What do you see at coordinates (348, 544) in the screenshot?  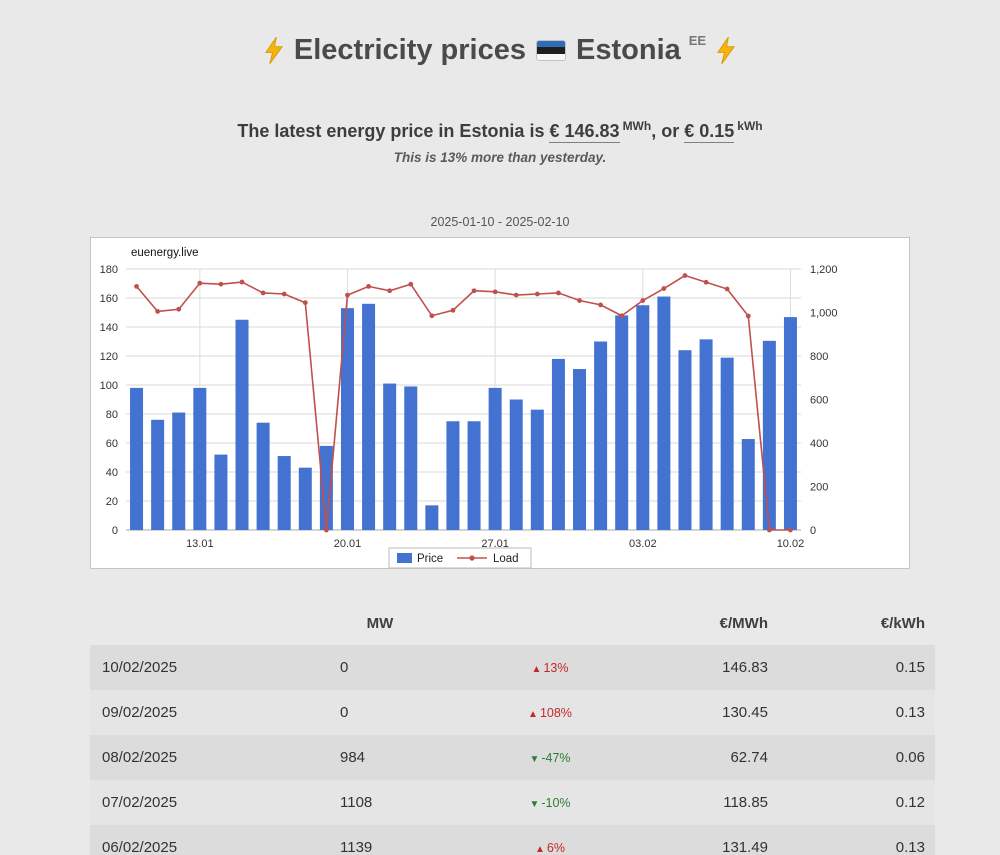 I see `x-axis-tick: 20.01` at bounding box center [348, 544].